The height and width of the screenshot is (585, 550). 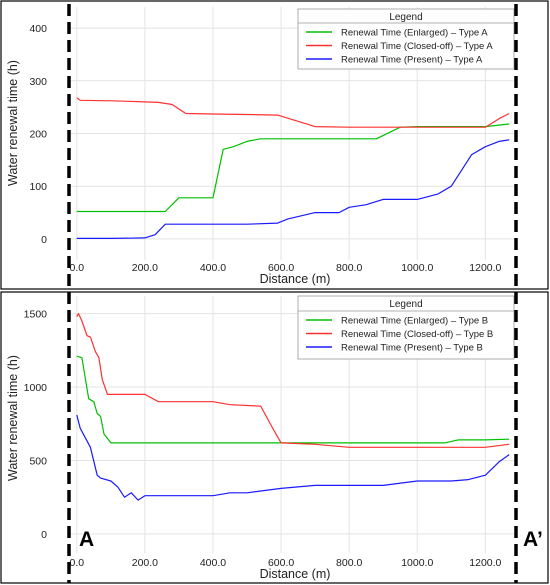 I want to click on x-ticks-type-a: 0.0 200.0 400.0 600.0 800.0 1000.0 1200.0, so click(x=286, y=268).